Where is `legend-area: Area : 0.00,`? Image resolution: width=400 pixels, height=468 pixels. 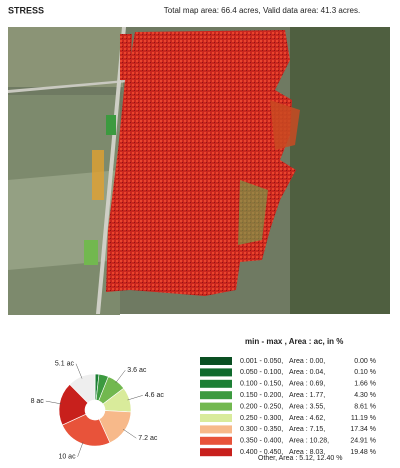 legend-area: Area : 0.00, is located at coordinates (307, 361).